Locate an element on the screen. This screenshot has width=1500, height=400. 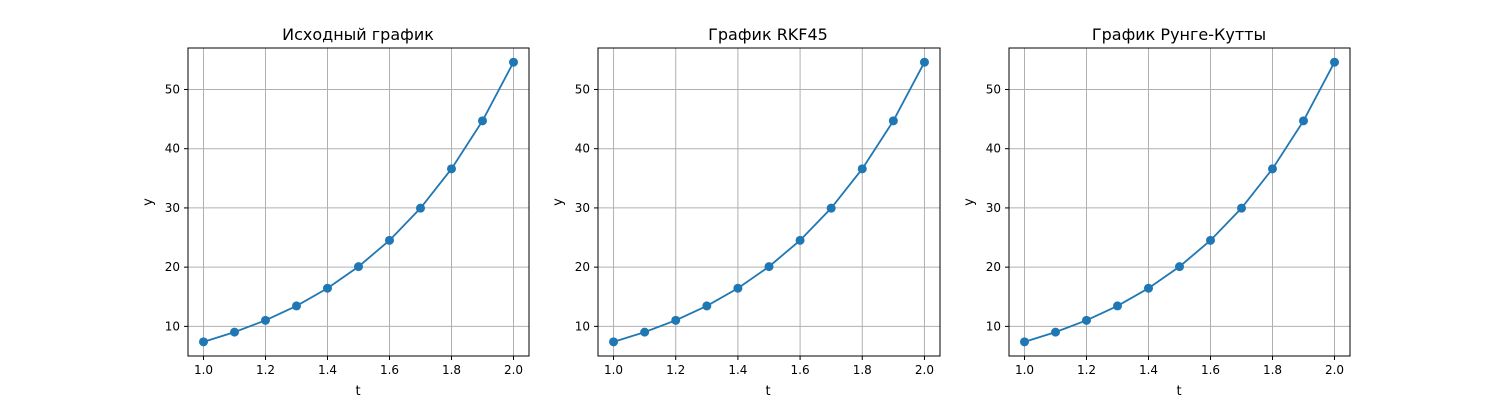
chart-title: График RKF45 is located at coordinates (768, 34).